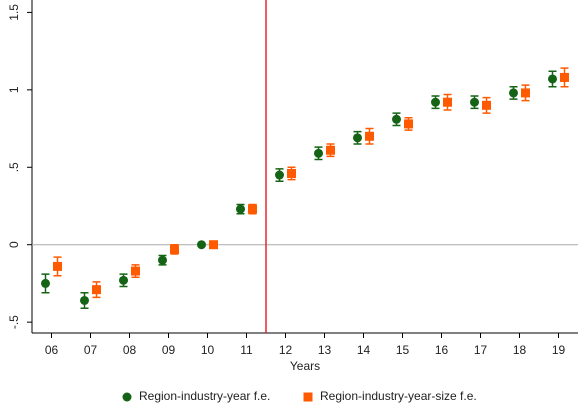 This screenshot has height=412, width=579. Describe the element at coordinates (14, 244) in the screenshot. I see `y-tick-label: 0` at that location.